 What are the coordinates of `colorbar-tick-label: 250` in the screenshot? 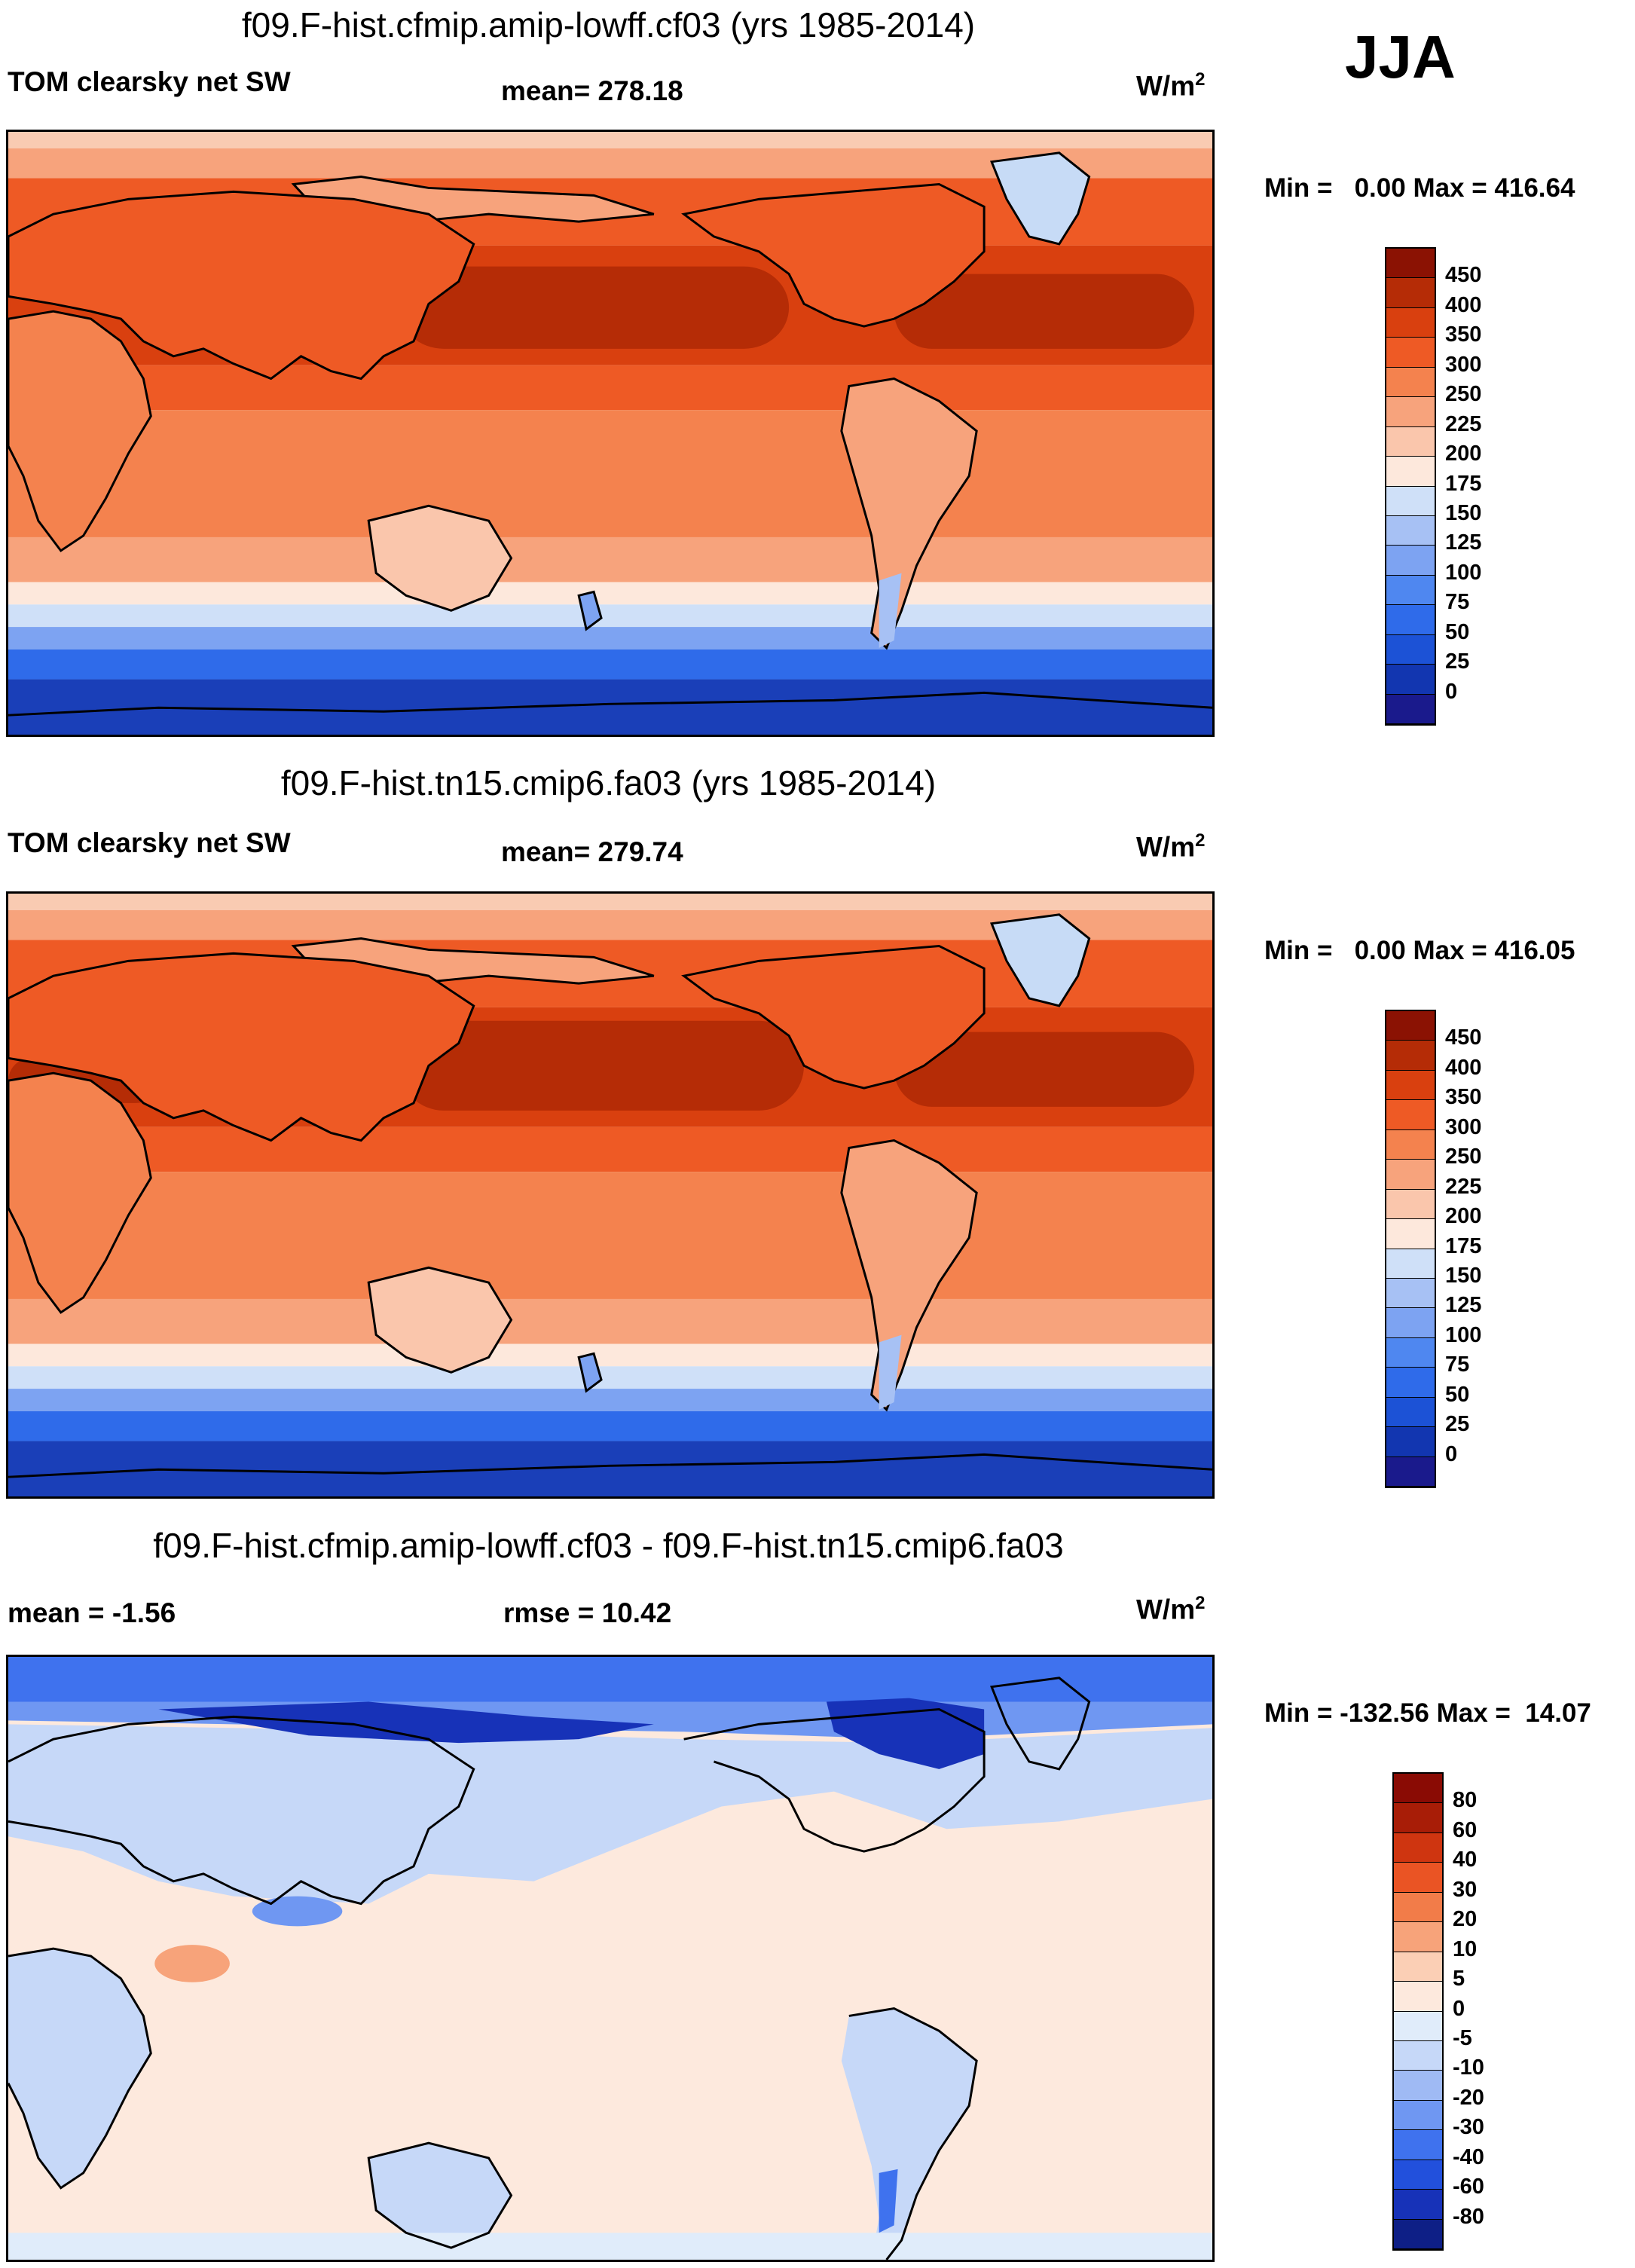 It's located at (1464, 1157).